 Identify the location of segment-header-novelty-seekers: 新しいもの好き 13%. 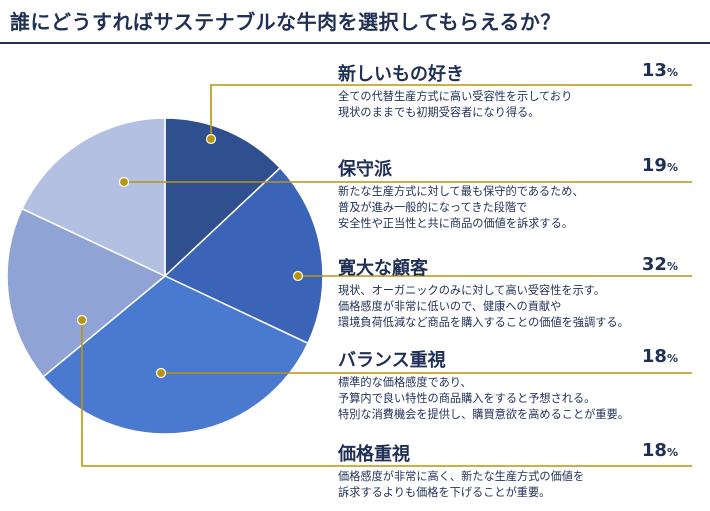
(508, 73).